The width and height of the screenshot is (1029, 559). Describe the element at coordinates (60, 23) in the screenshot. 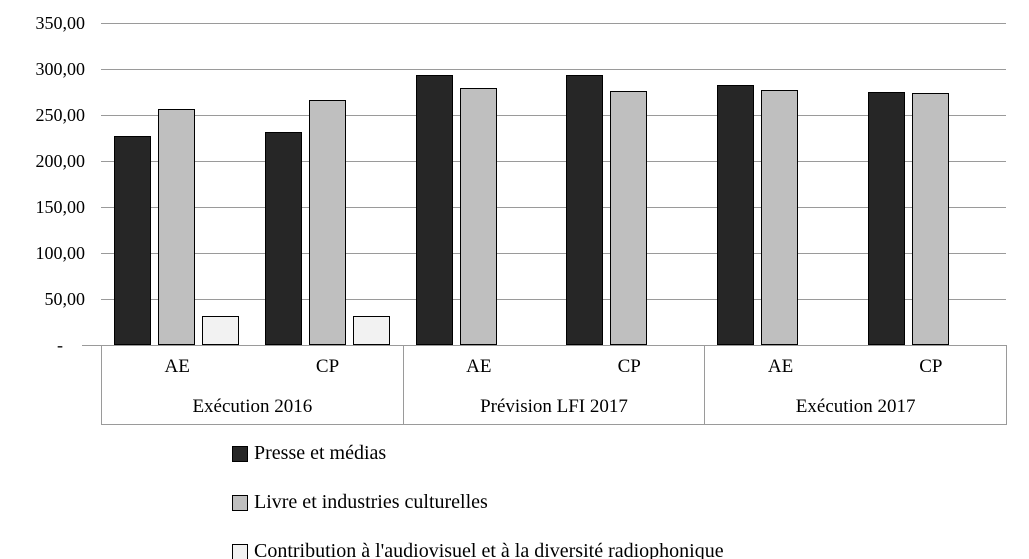

I see `y-axis-tick-label: 350,00` at that location.